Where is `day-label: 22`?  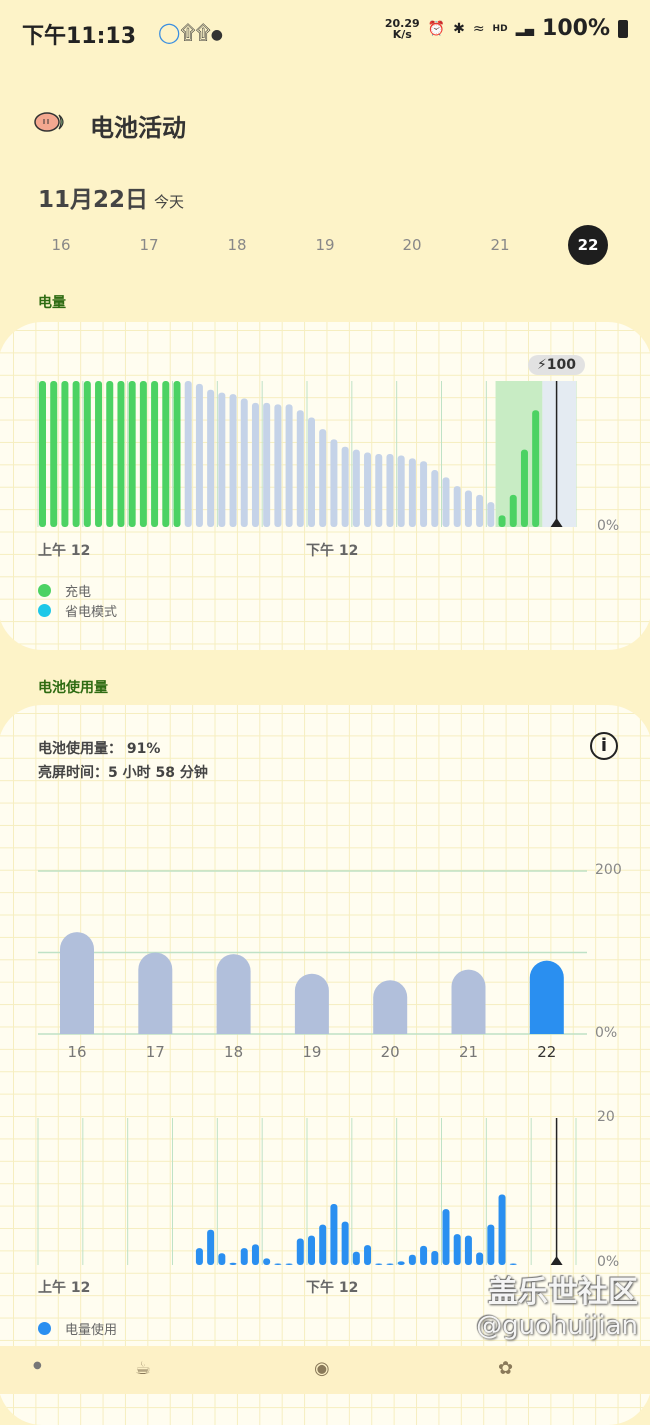
day-label: 22 is located at coordinates (547, 1052).